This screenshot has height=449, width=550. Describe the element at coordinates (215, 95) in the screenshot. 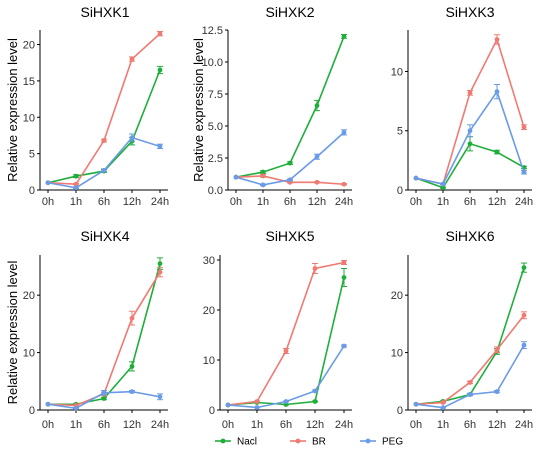

I see `y-tick-label: 7.5` at that location.